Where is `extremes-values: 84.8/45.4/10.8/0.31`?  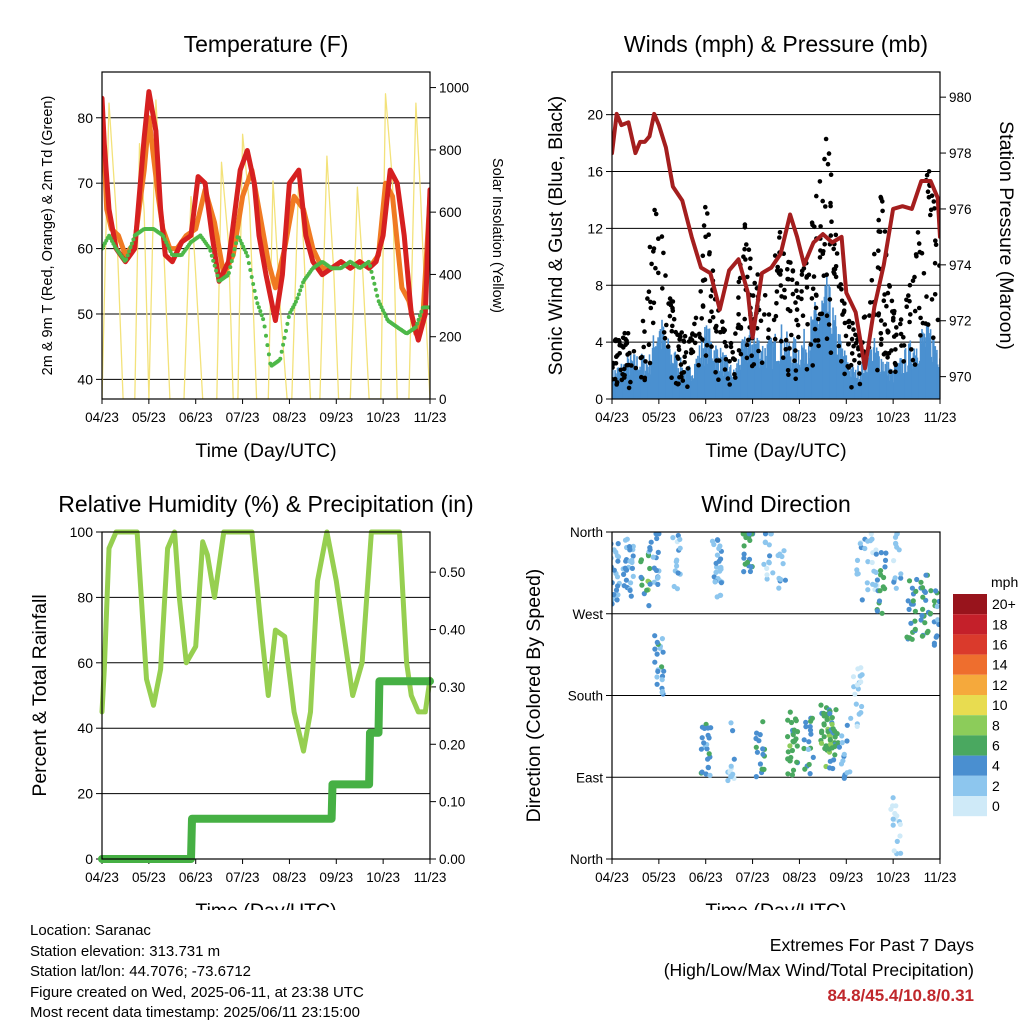
extremes-values: 84.8/45.4/10.8/0.31 is located at coordinates (900, 995).